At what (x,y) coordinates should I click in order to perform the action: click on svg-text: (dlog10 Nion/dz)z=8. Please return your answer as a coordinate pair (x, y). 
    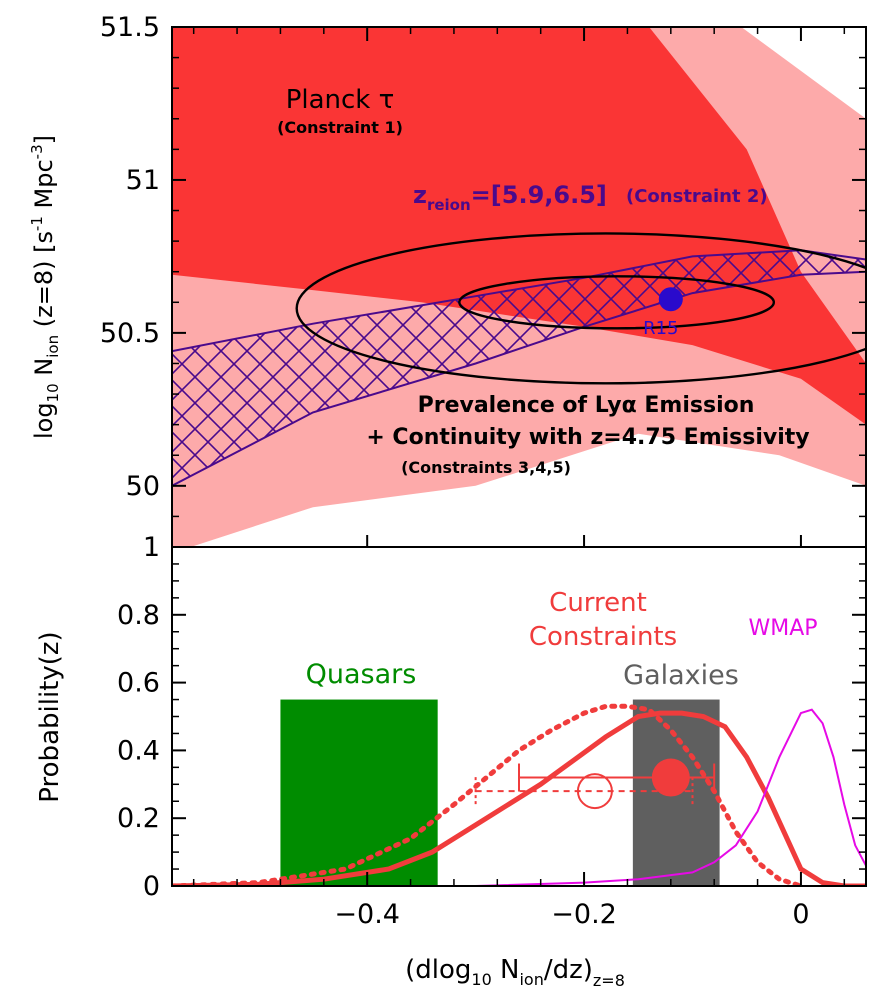
    Looking at the image, I should click on (515, 972).